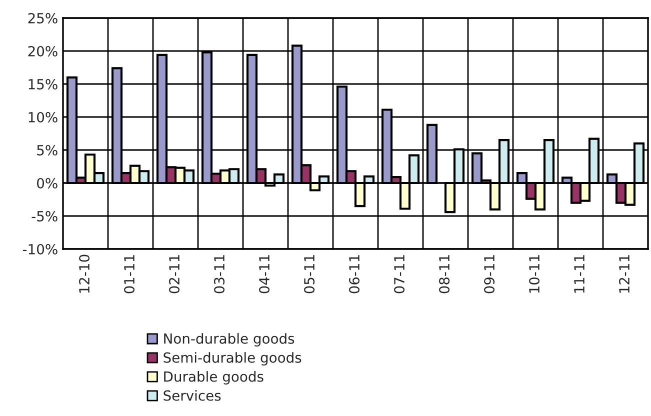 This screenshot has width=651, height=416. What do you see at coordinates (354, 274) in the screenshot?
I see `x-tick-label: 06-11` at bounding box center [354, 274].